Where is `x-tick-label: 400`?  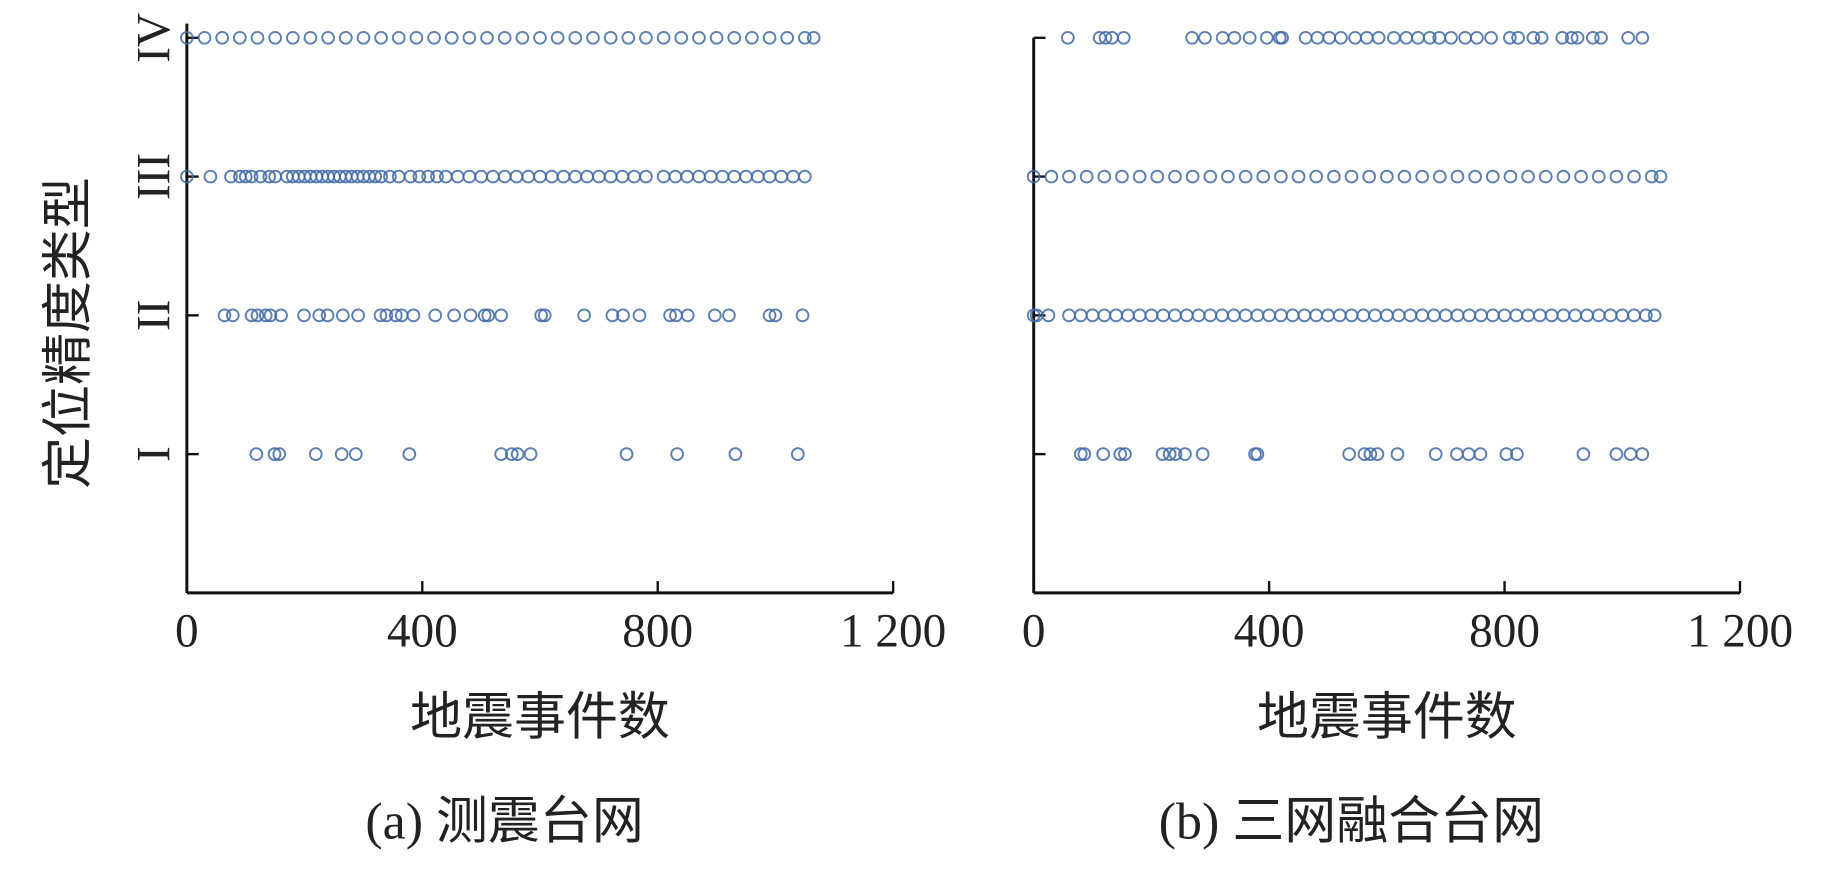
x-tick-label: 400 is located at coordinates (422, 631).